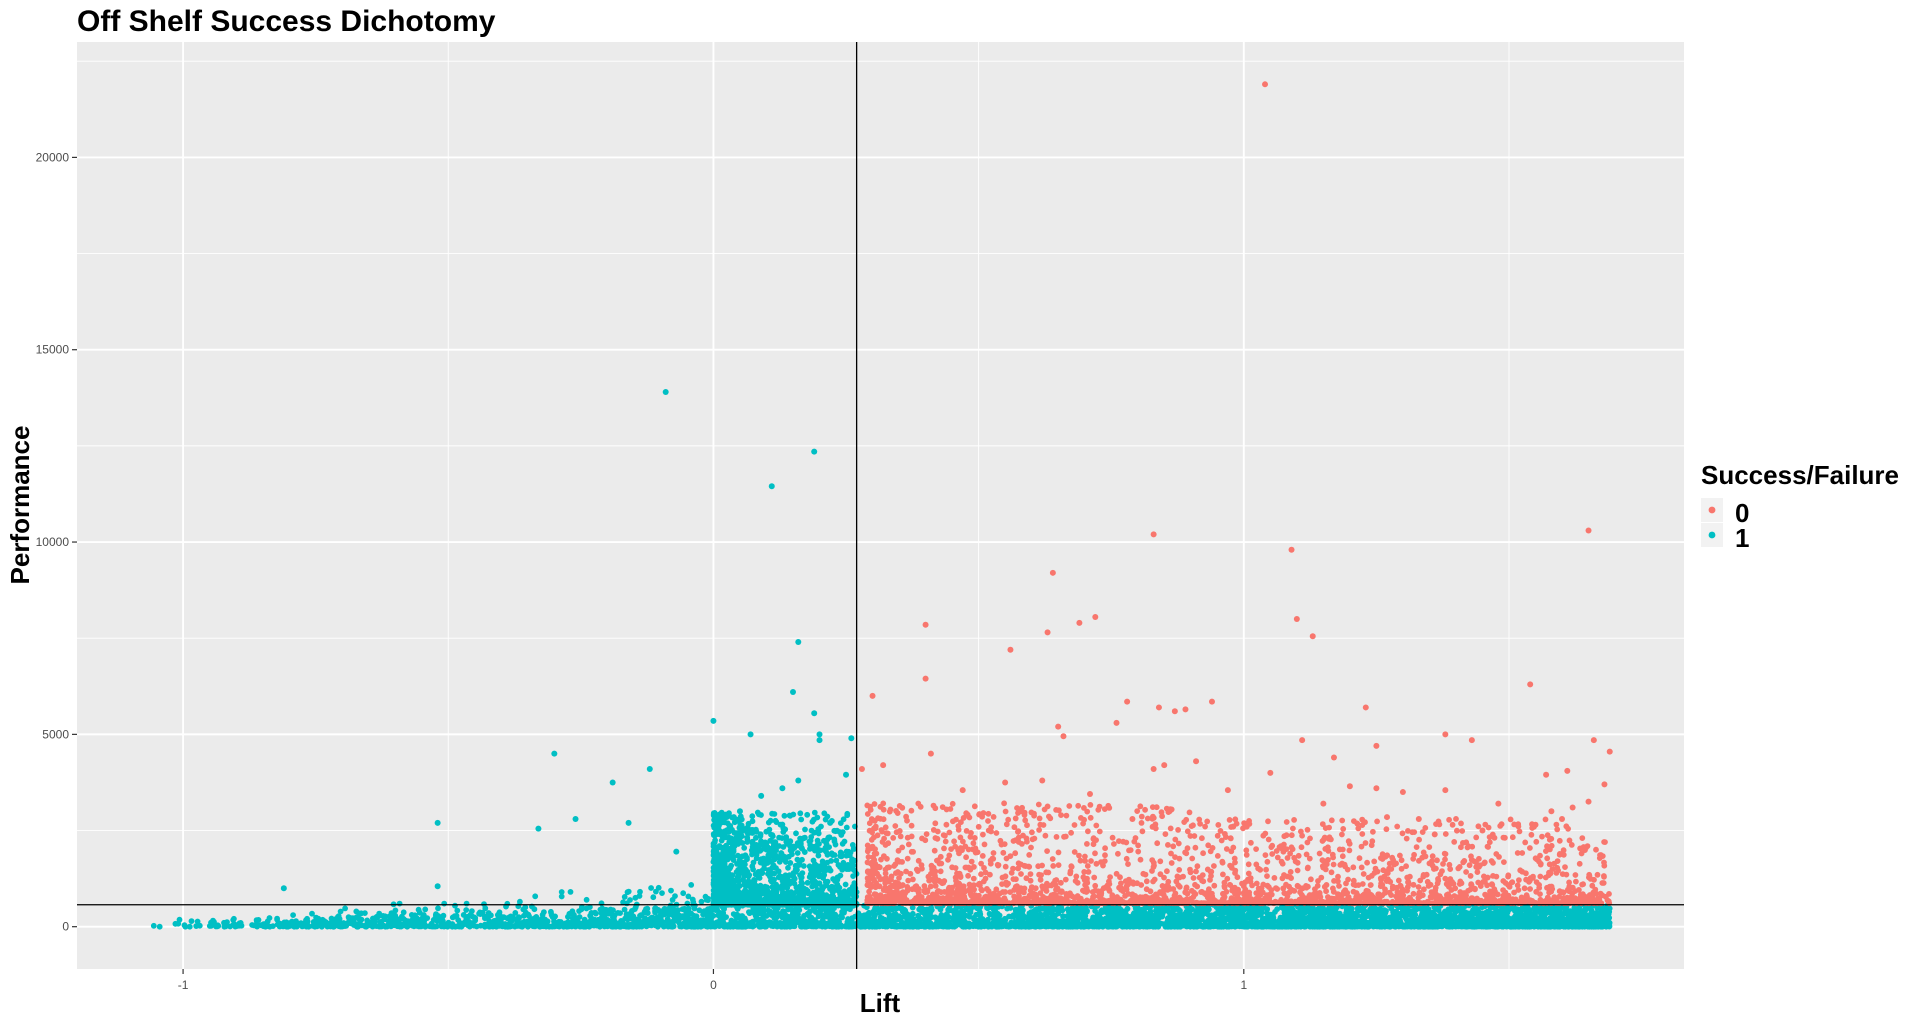  What do you see at coordinates (183, 985) in the screenshot?
I see `x-tick-label: -1` at bounding box center [183, 985].